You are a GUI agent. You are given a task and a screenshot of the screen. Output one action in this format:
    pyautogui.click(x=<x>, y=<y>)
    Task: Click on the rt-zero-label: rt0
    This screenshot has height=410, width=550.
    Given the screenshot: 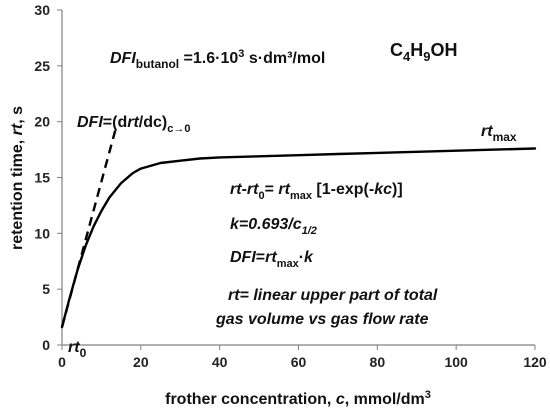 What is the action you would take?
    pyautogui.click(x=77, y=349)
    